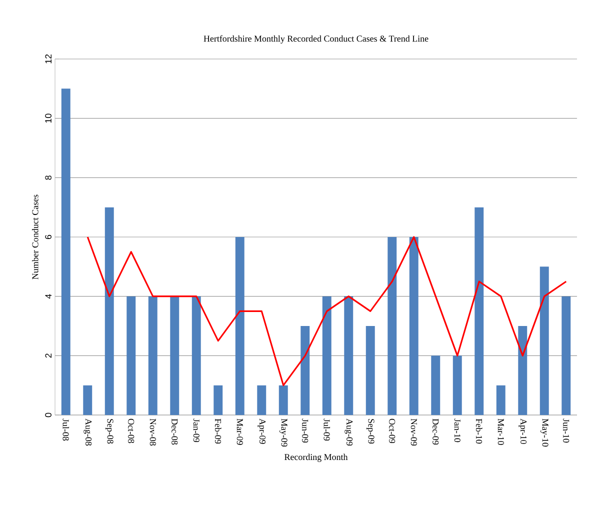  I want to click on chart-title: Hertfordshire Monthly Recorded Conduct Cases & Trend Line, so click(316, 39).